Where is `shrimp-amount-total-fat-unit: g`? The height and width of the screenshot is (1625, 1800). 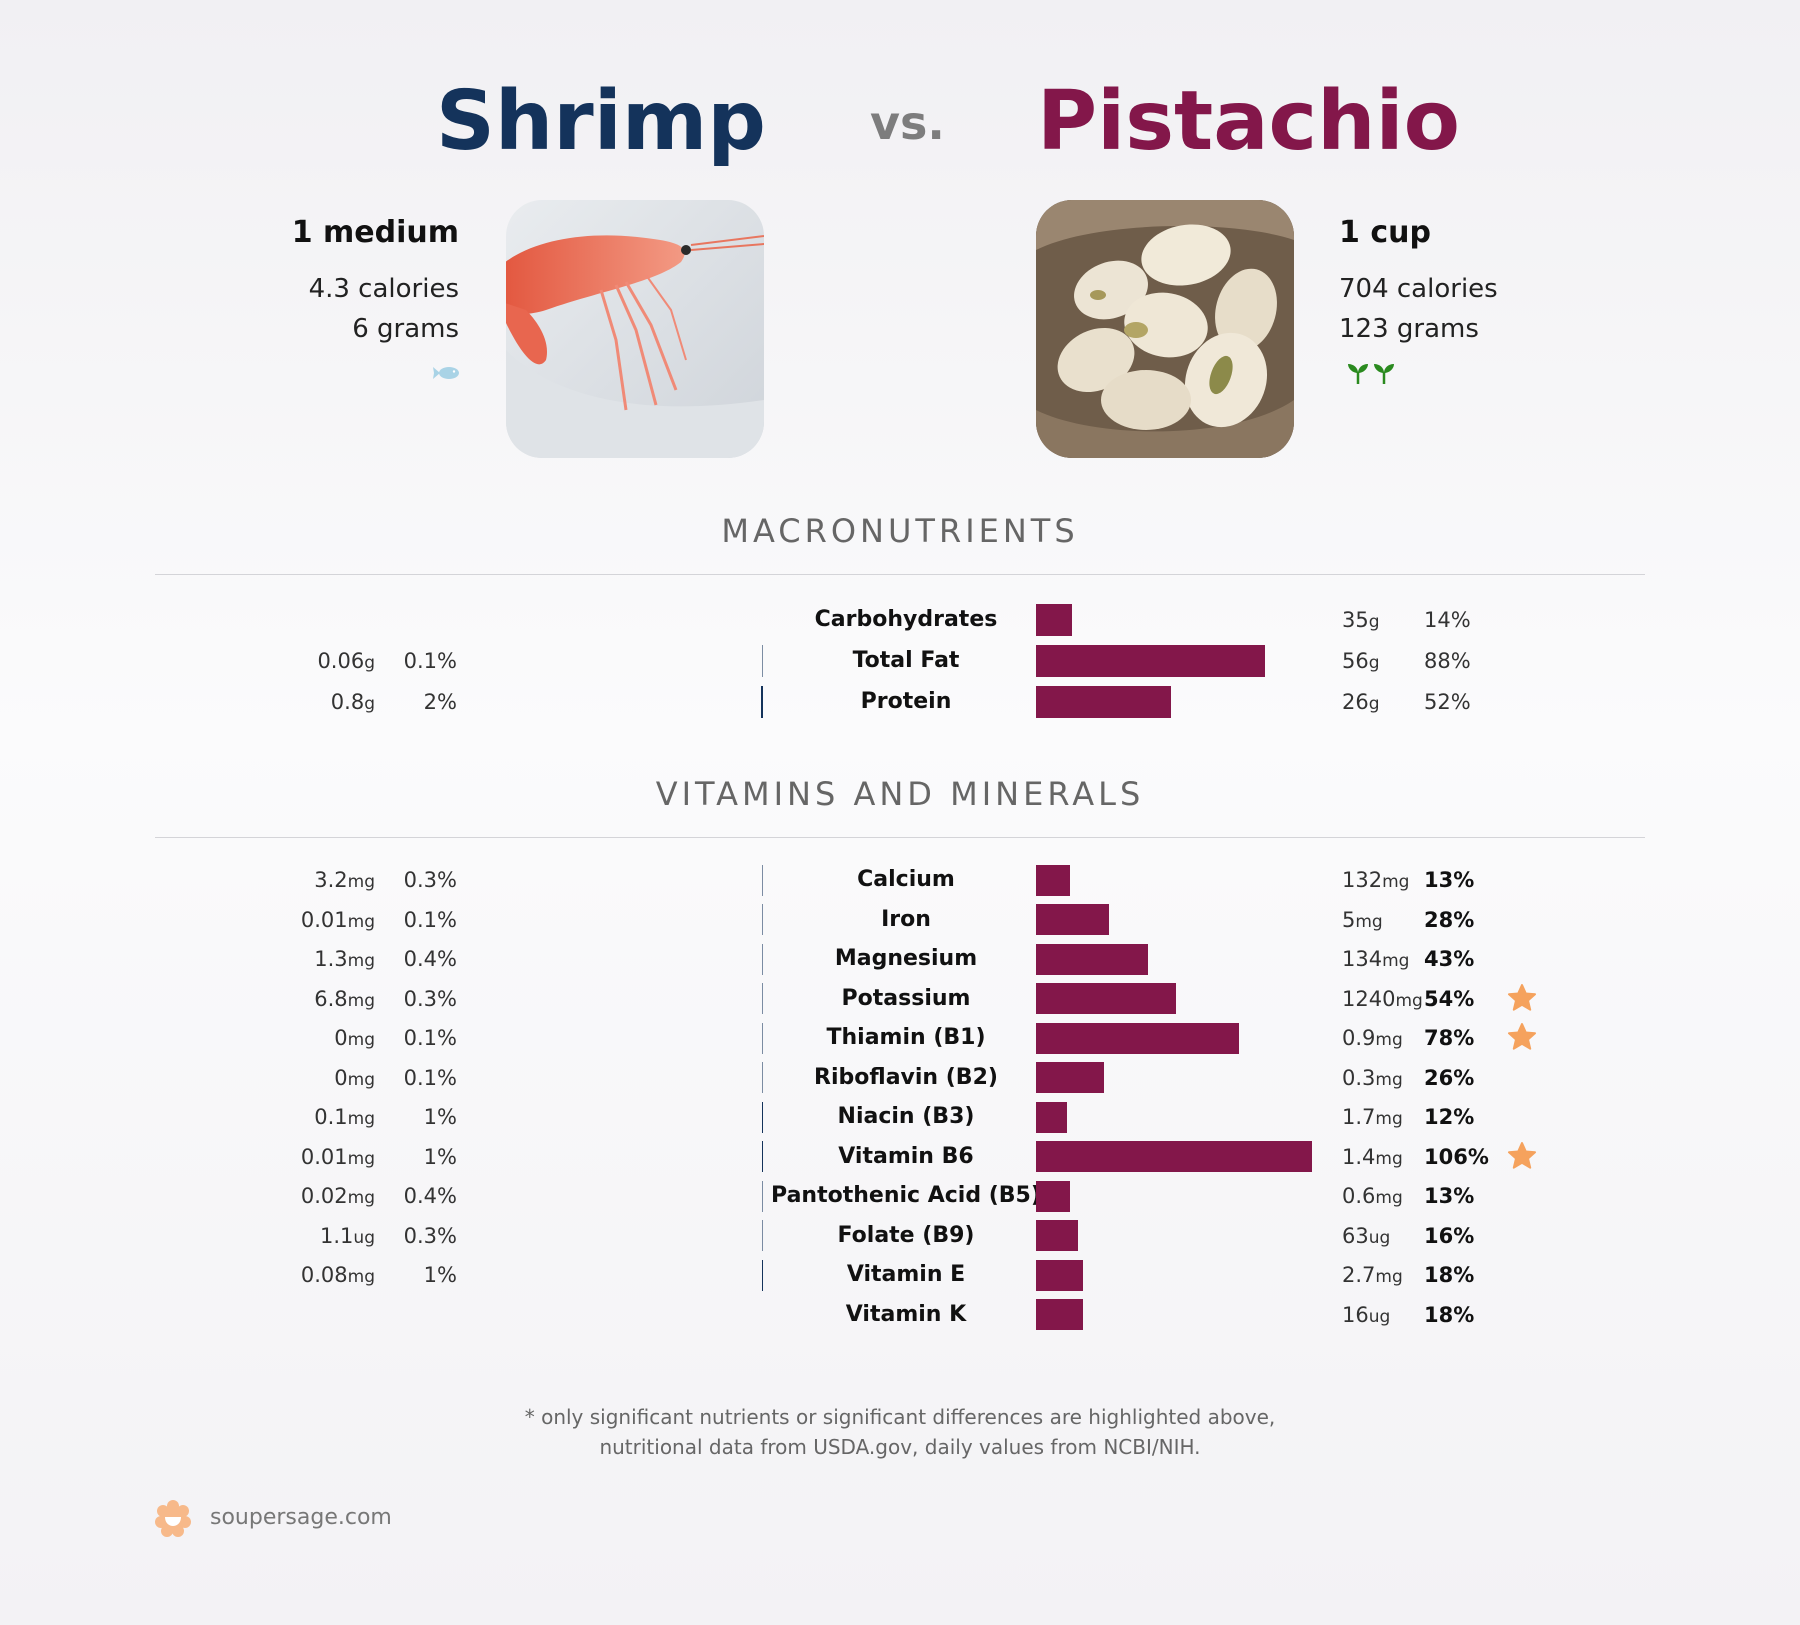
shrimp-amount-total-fat-unit: g is located at coordinates (369, 663).